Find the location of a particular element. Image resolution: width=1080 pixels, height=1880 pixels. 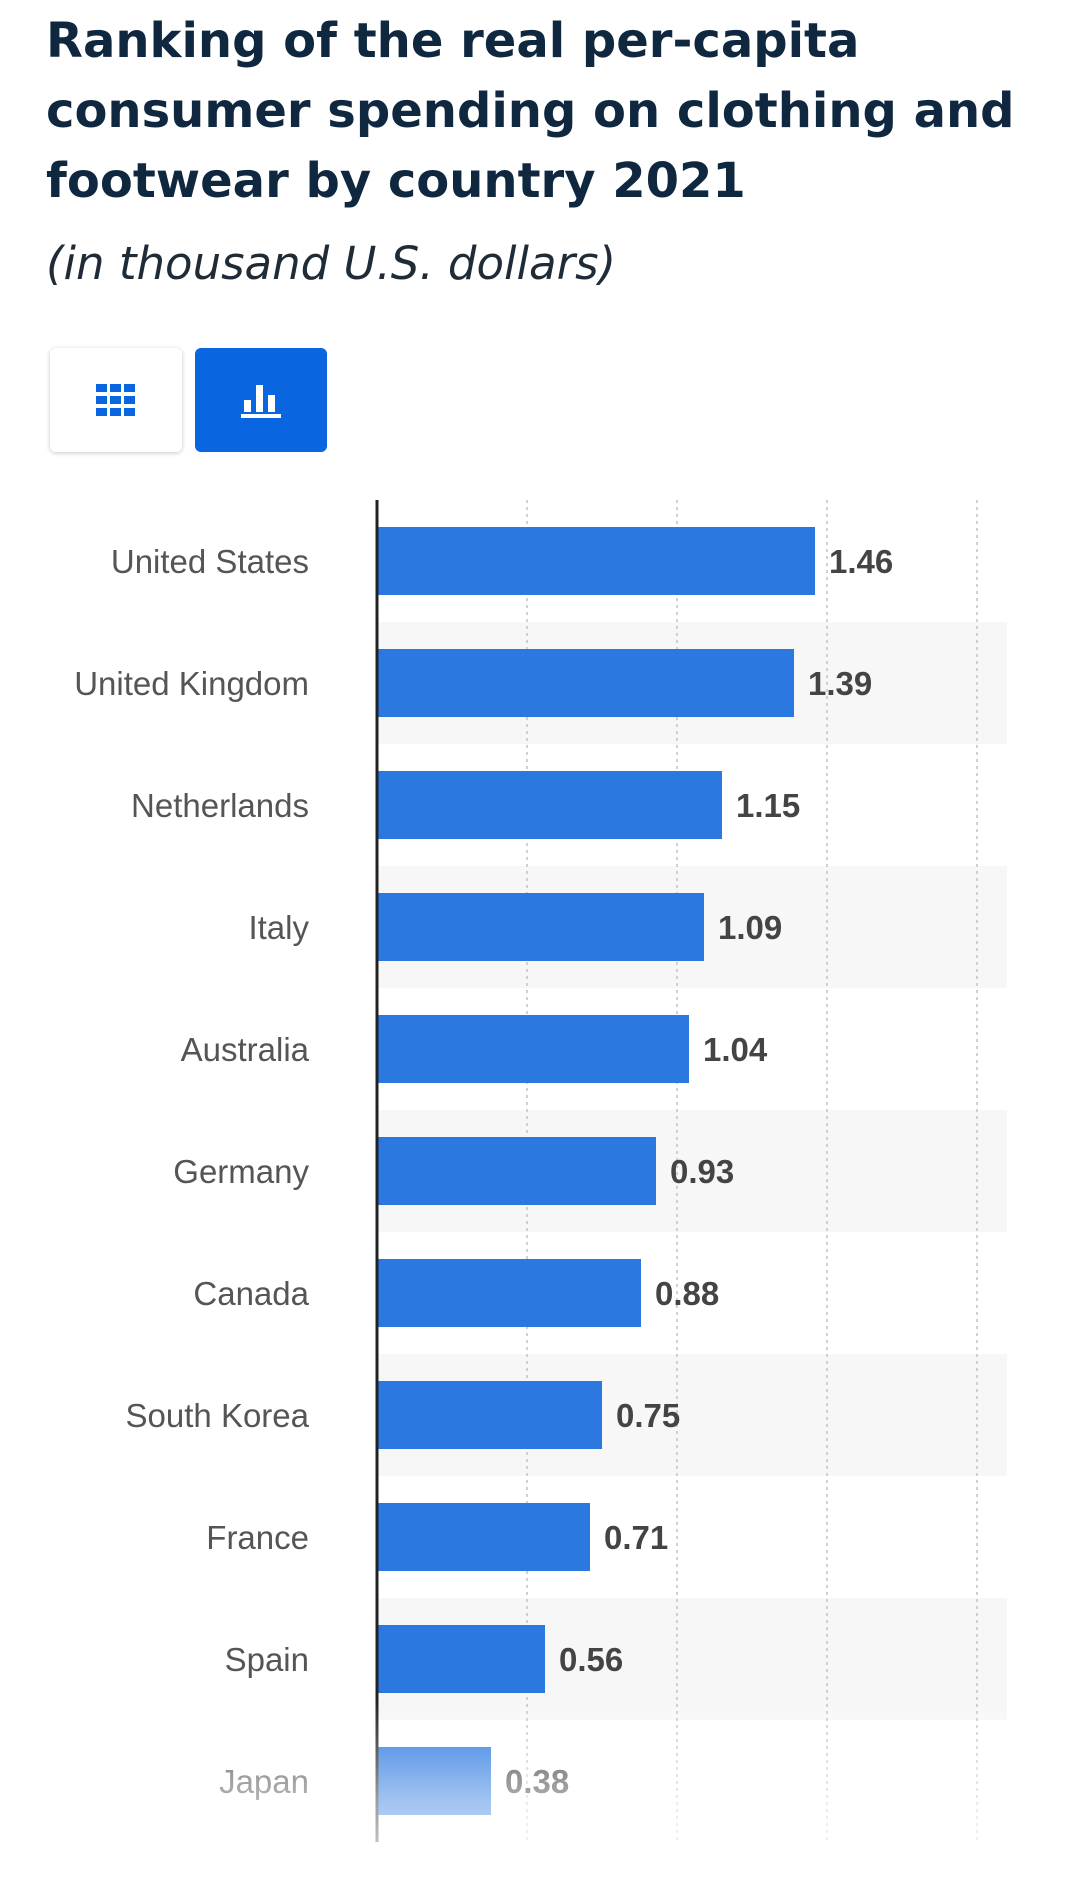

value-label: 1.39 is located at coordinates (840, 683).